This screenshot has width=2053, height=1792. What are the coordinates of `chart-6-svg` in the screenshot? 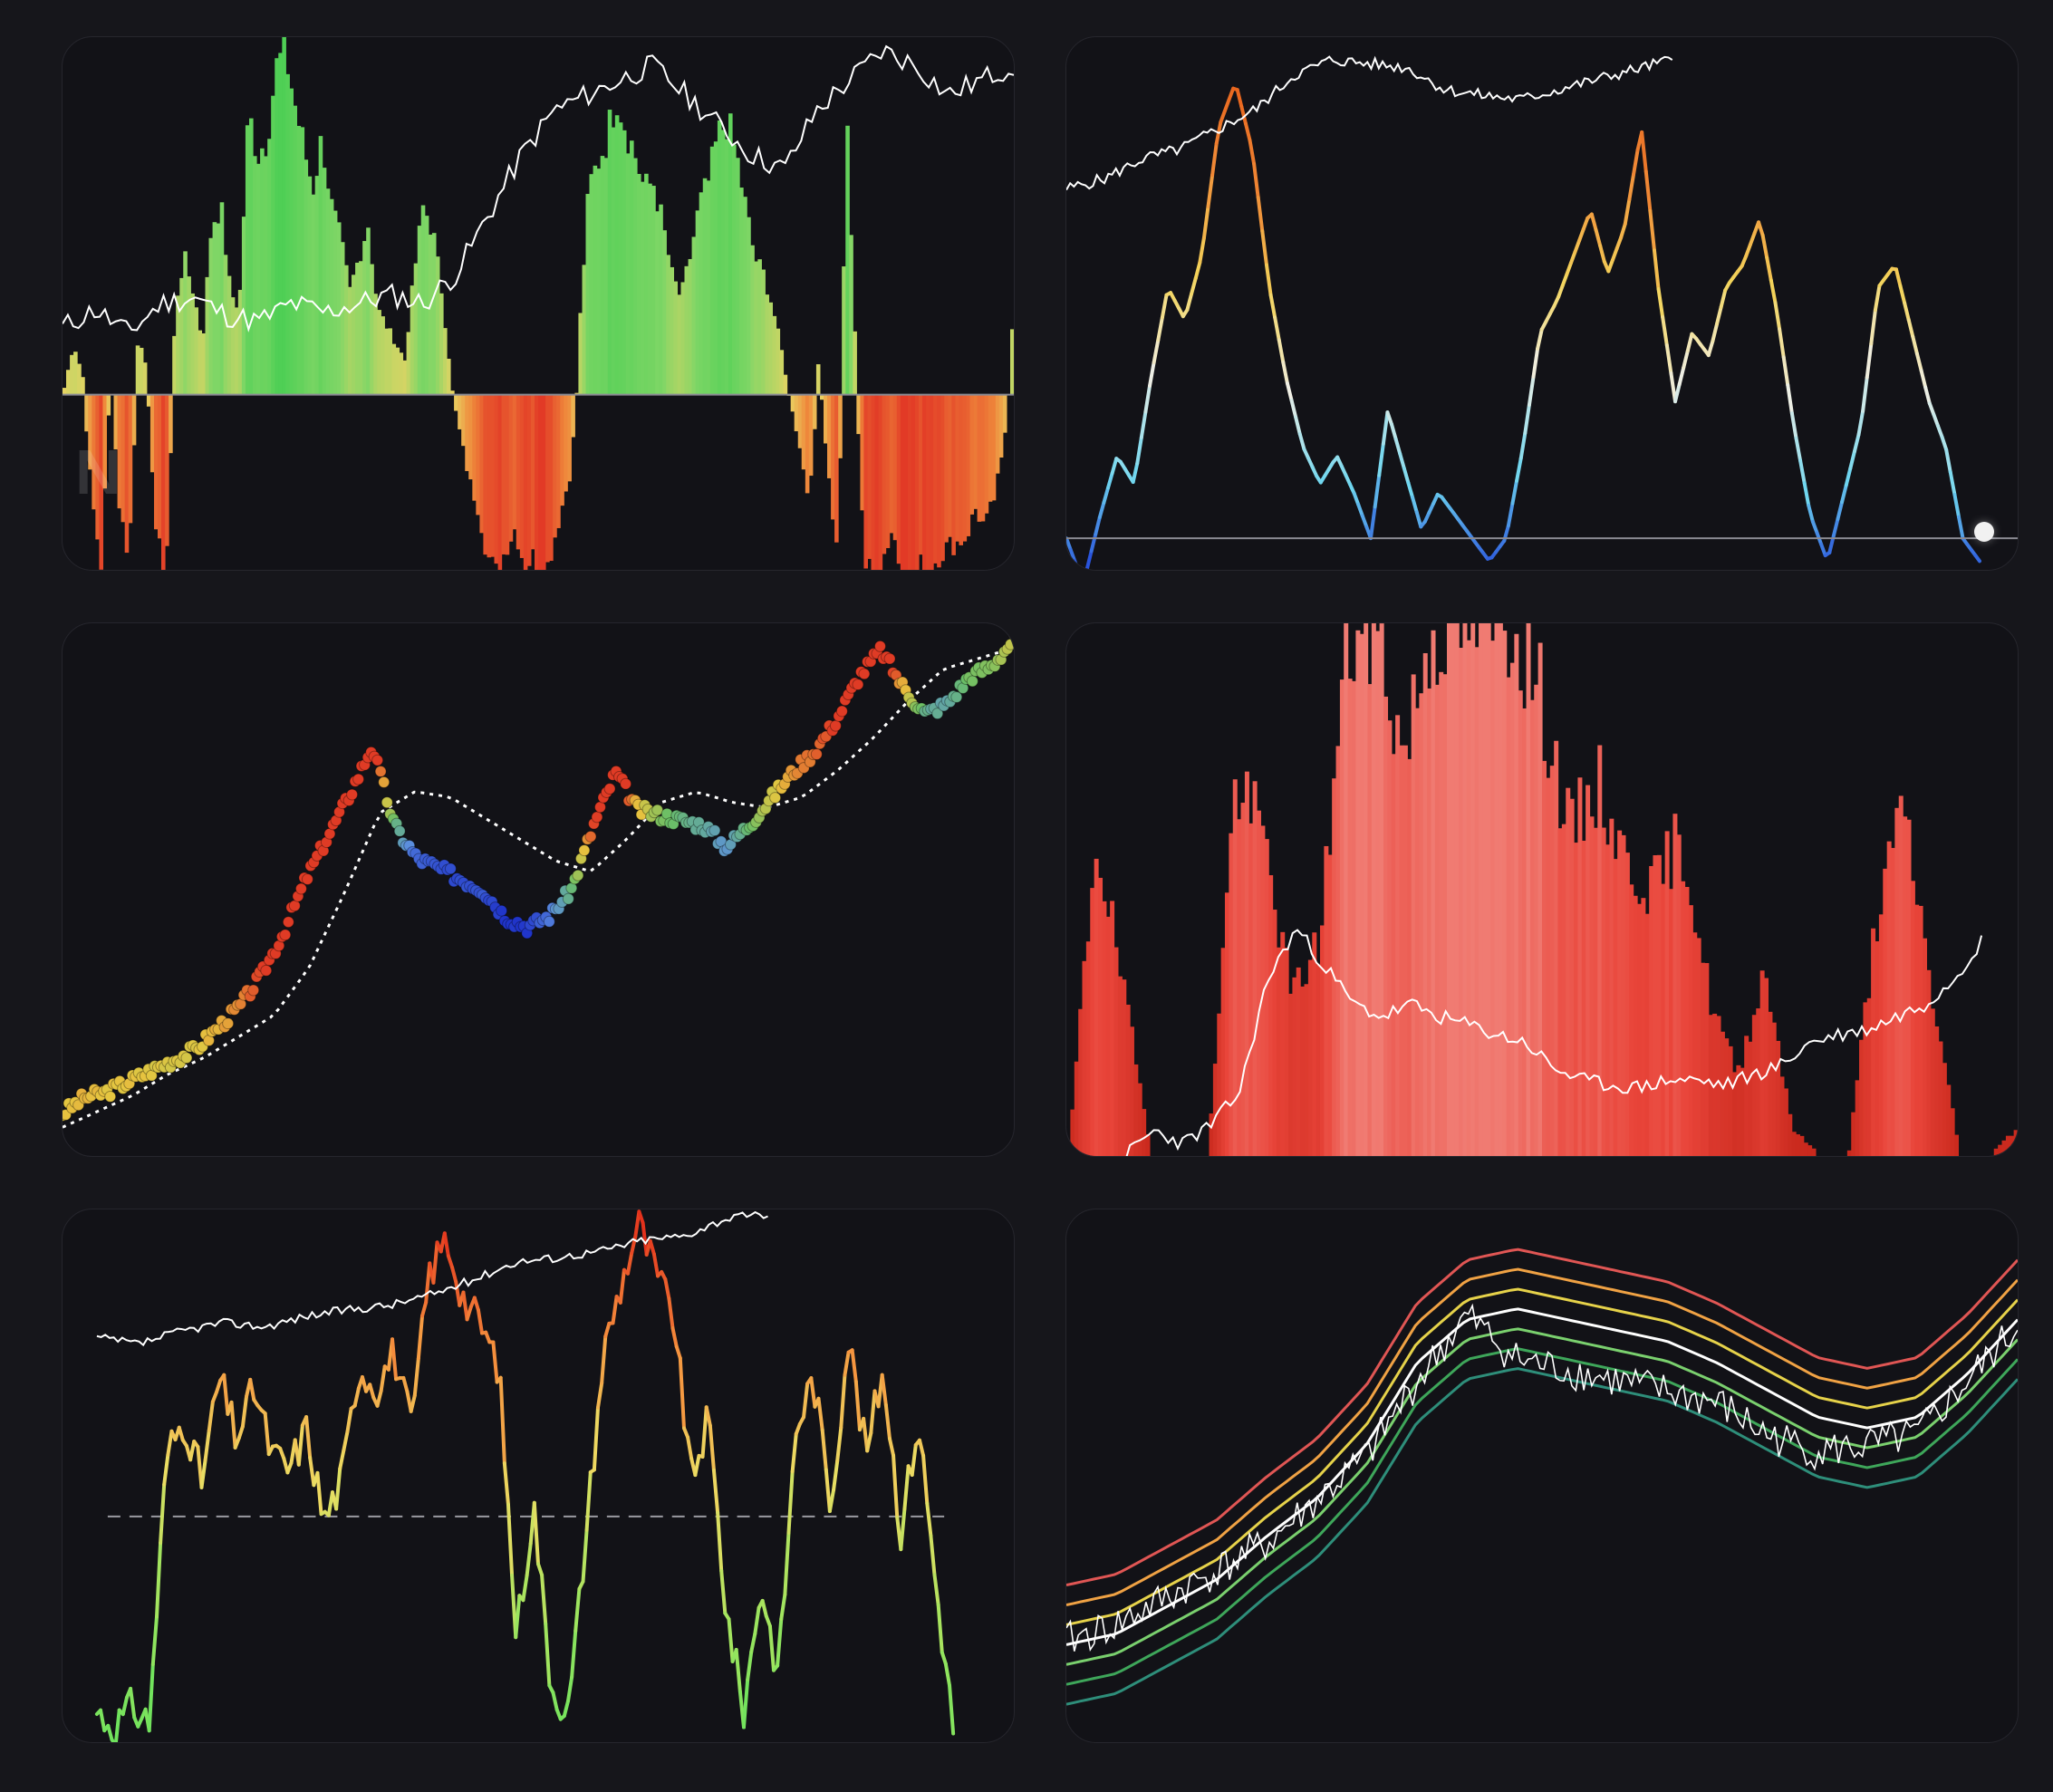 It's located at (1542, 1477).